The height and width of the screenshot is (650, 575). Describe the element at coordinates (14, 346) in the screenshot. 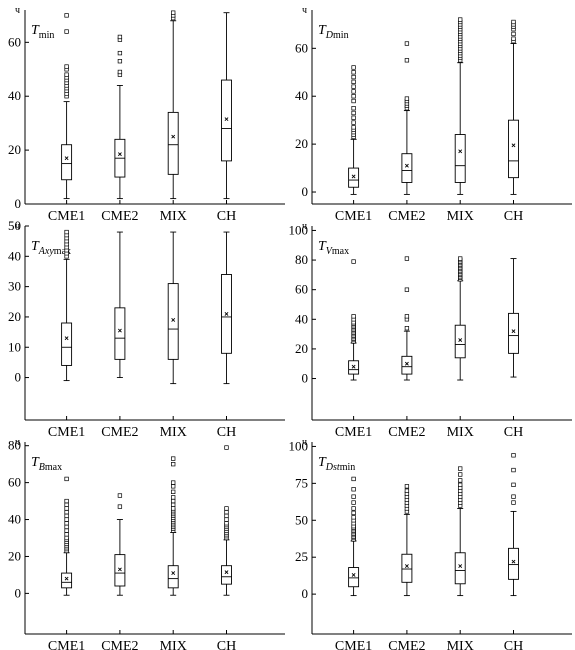

I see `y-tick-label: 10` at that location.